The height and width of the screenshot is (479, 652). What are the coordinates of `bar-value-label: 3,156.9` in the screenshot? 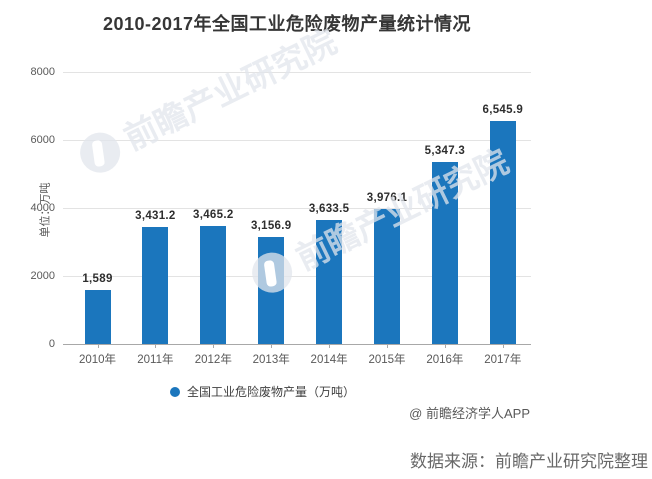 It's located at (271, 225).